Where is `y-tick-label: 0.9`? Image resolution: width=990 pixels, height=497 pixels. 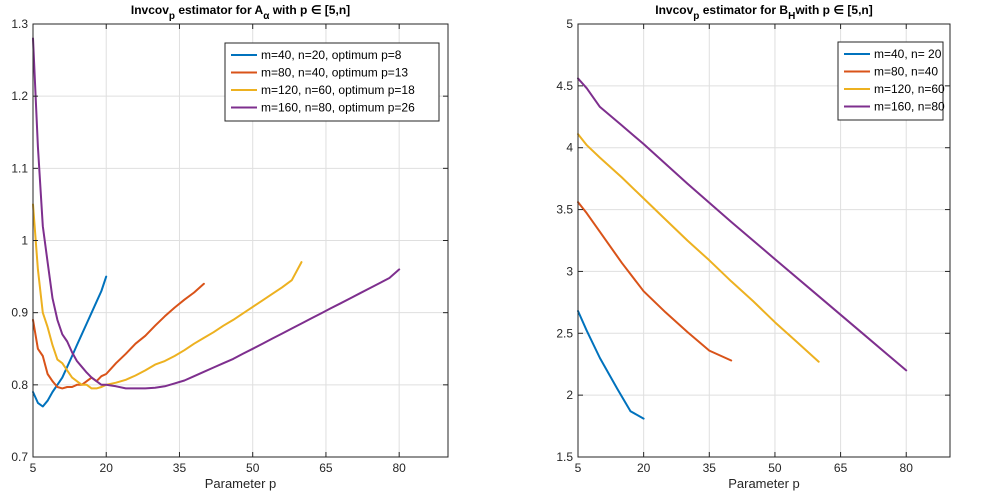
y-tick-label: 0.9 is located at coordinates (19, 313).